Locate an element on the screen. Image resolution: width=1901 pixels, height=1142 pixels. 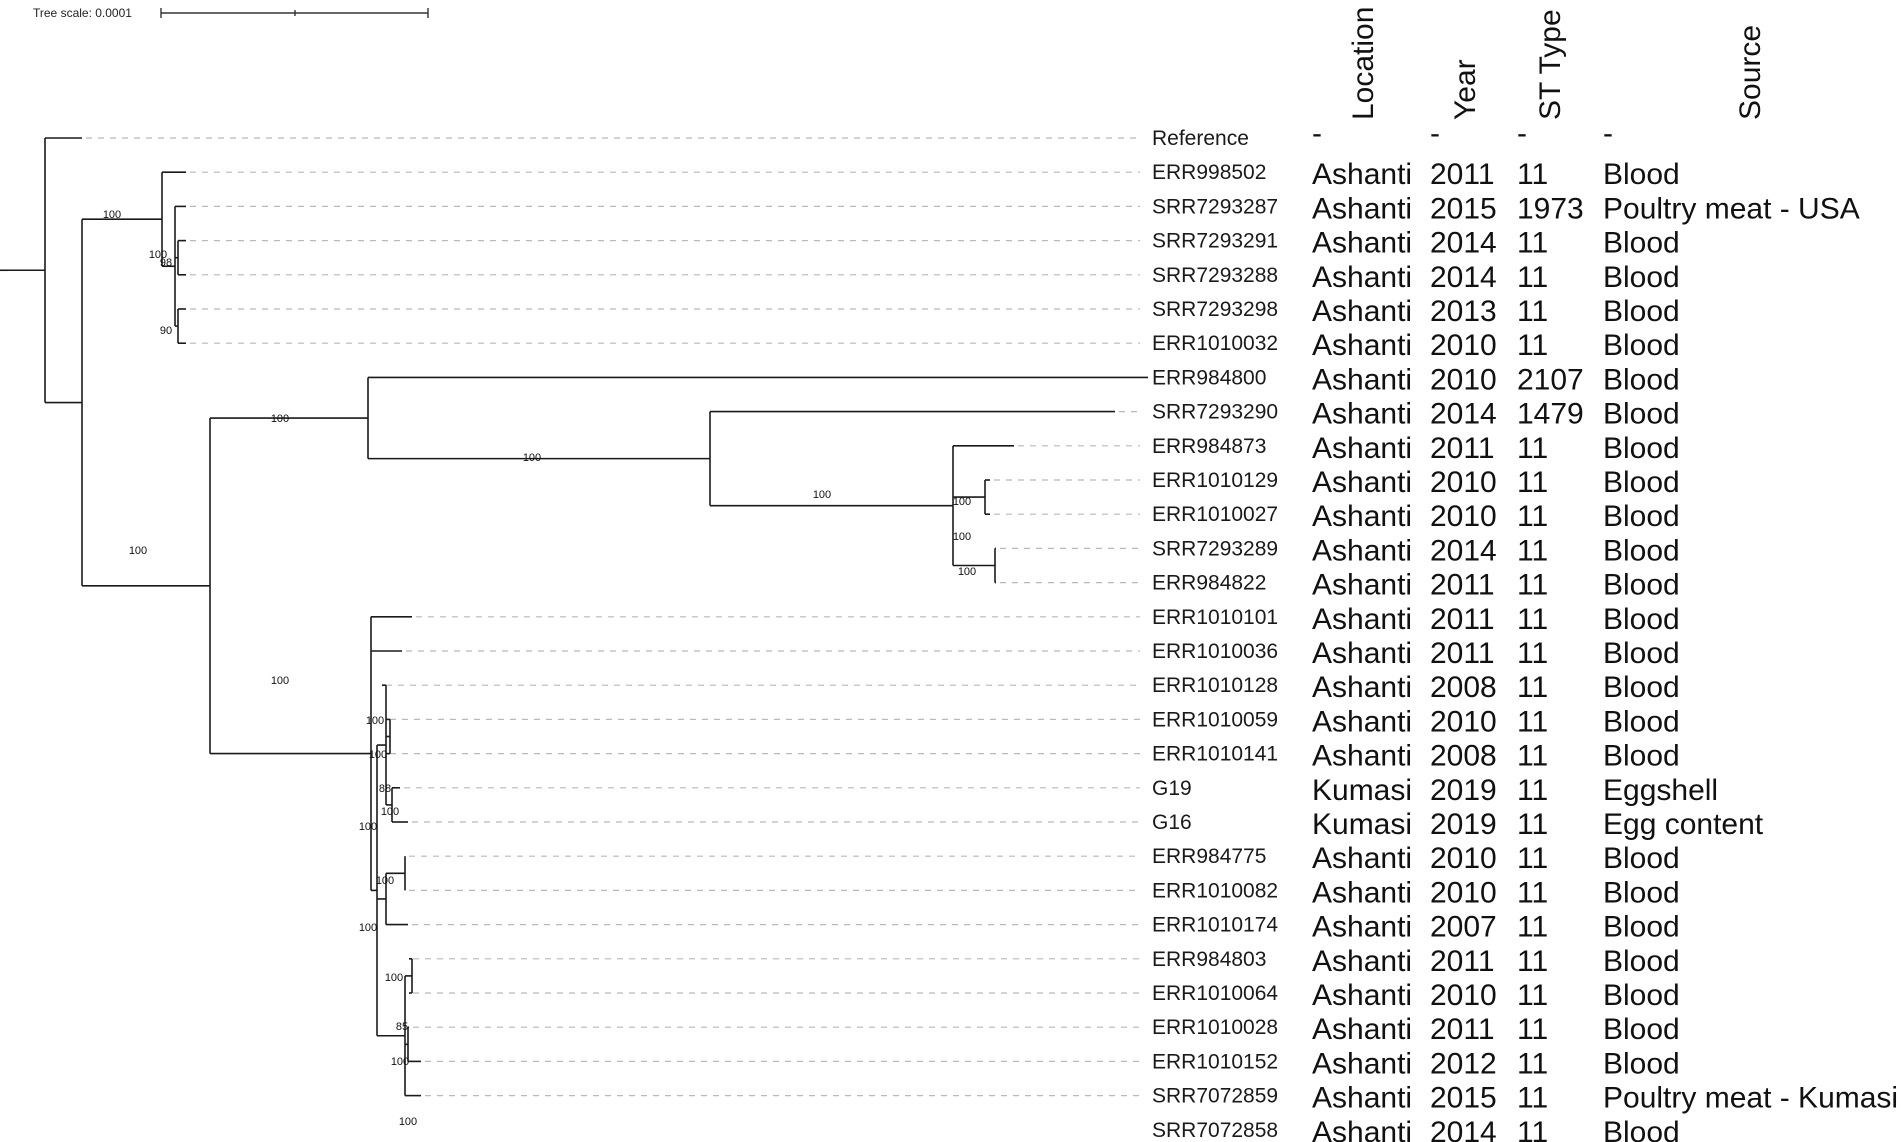
column-header: Source is located at coordinates (1750, 72).